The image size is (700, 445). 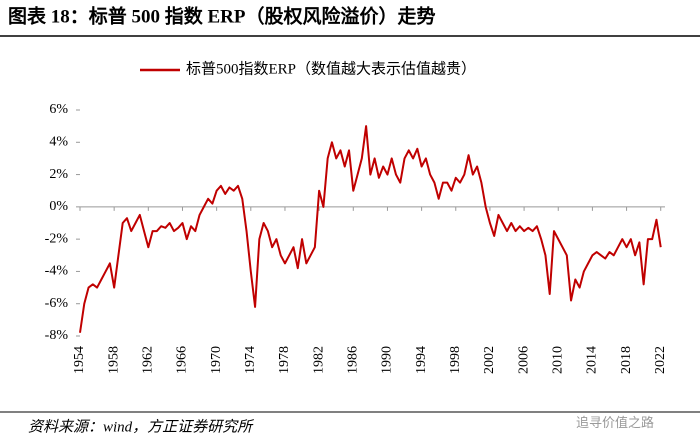 What do you see at coordinates (58, 206) in the screenshot?
I see `y-tick-label: 0%` at bounding box center [58, 206].